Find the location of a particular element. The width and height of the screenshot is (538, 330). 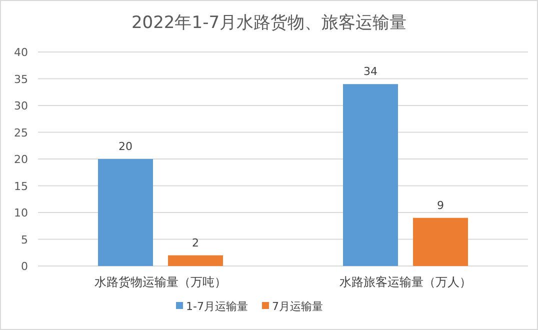

y-tick-label: 25 is located at coordinates (21, 133).